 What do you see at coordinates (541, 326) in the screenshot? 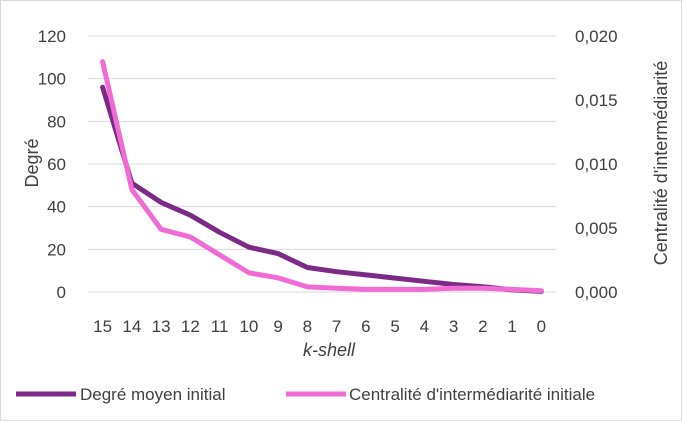
I see `x-tick-label: 0` at bounding box center [541, 326].